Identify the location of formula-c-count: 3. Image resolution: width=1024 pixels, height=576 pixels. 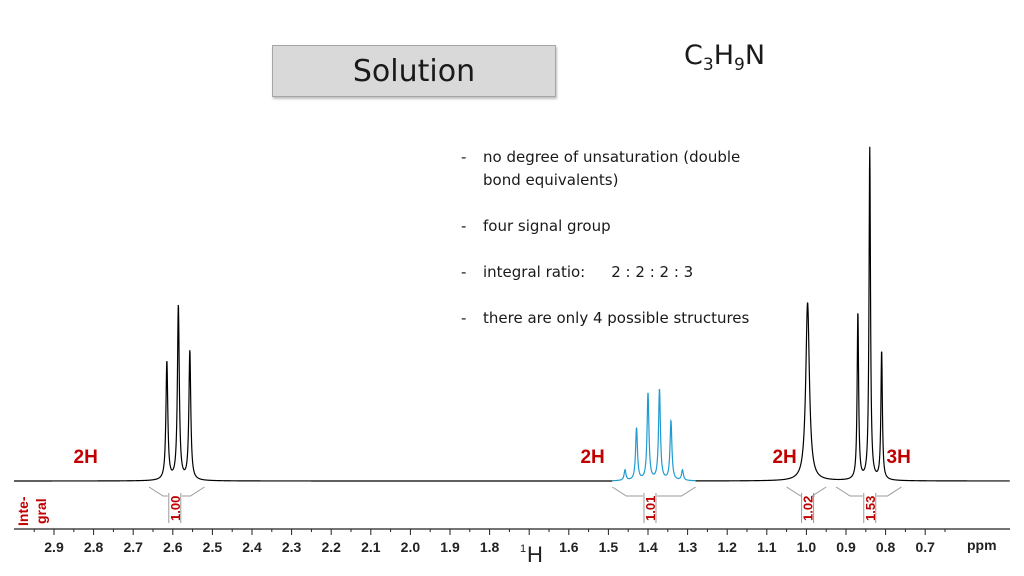
(708, 65).